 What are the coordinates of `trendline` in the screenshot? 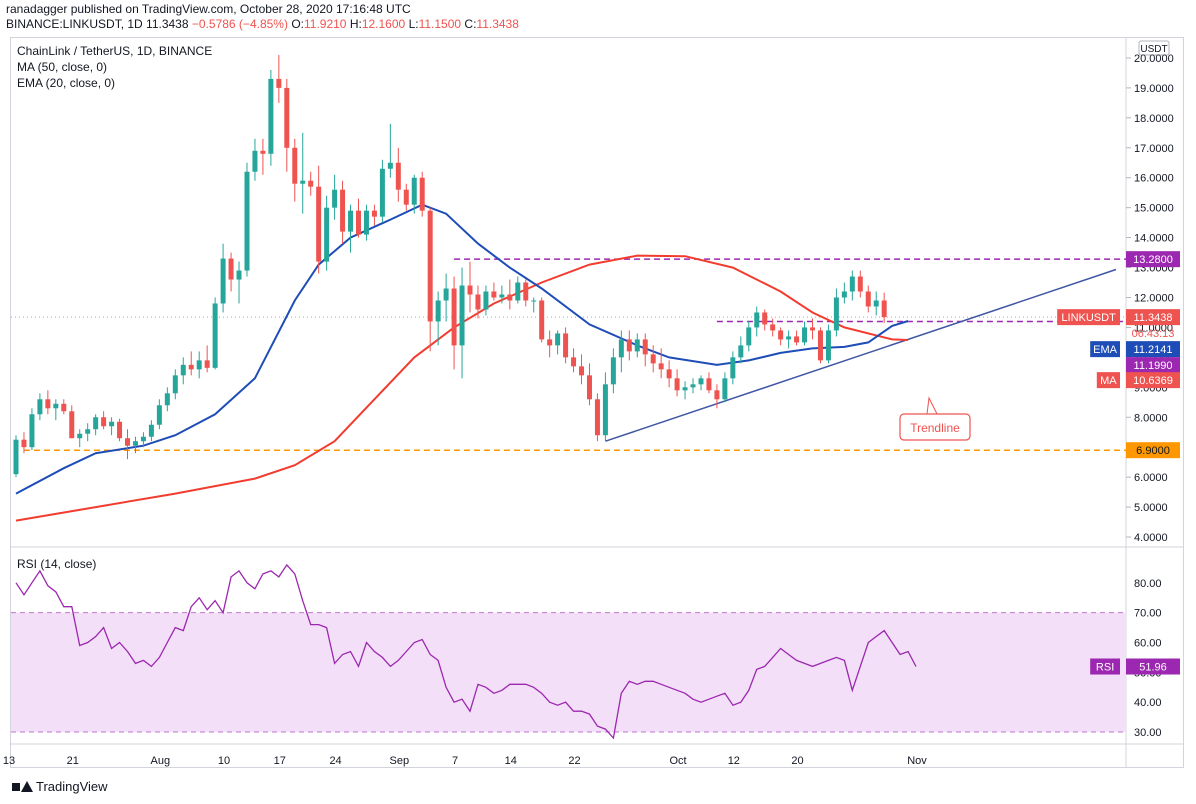 It's located at (861, 355).